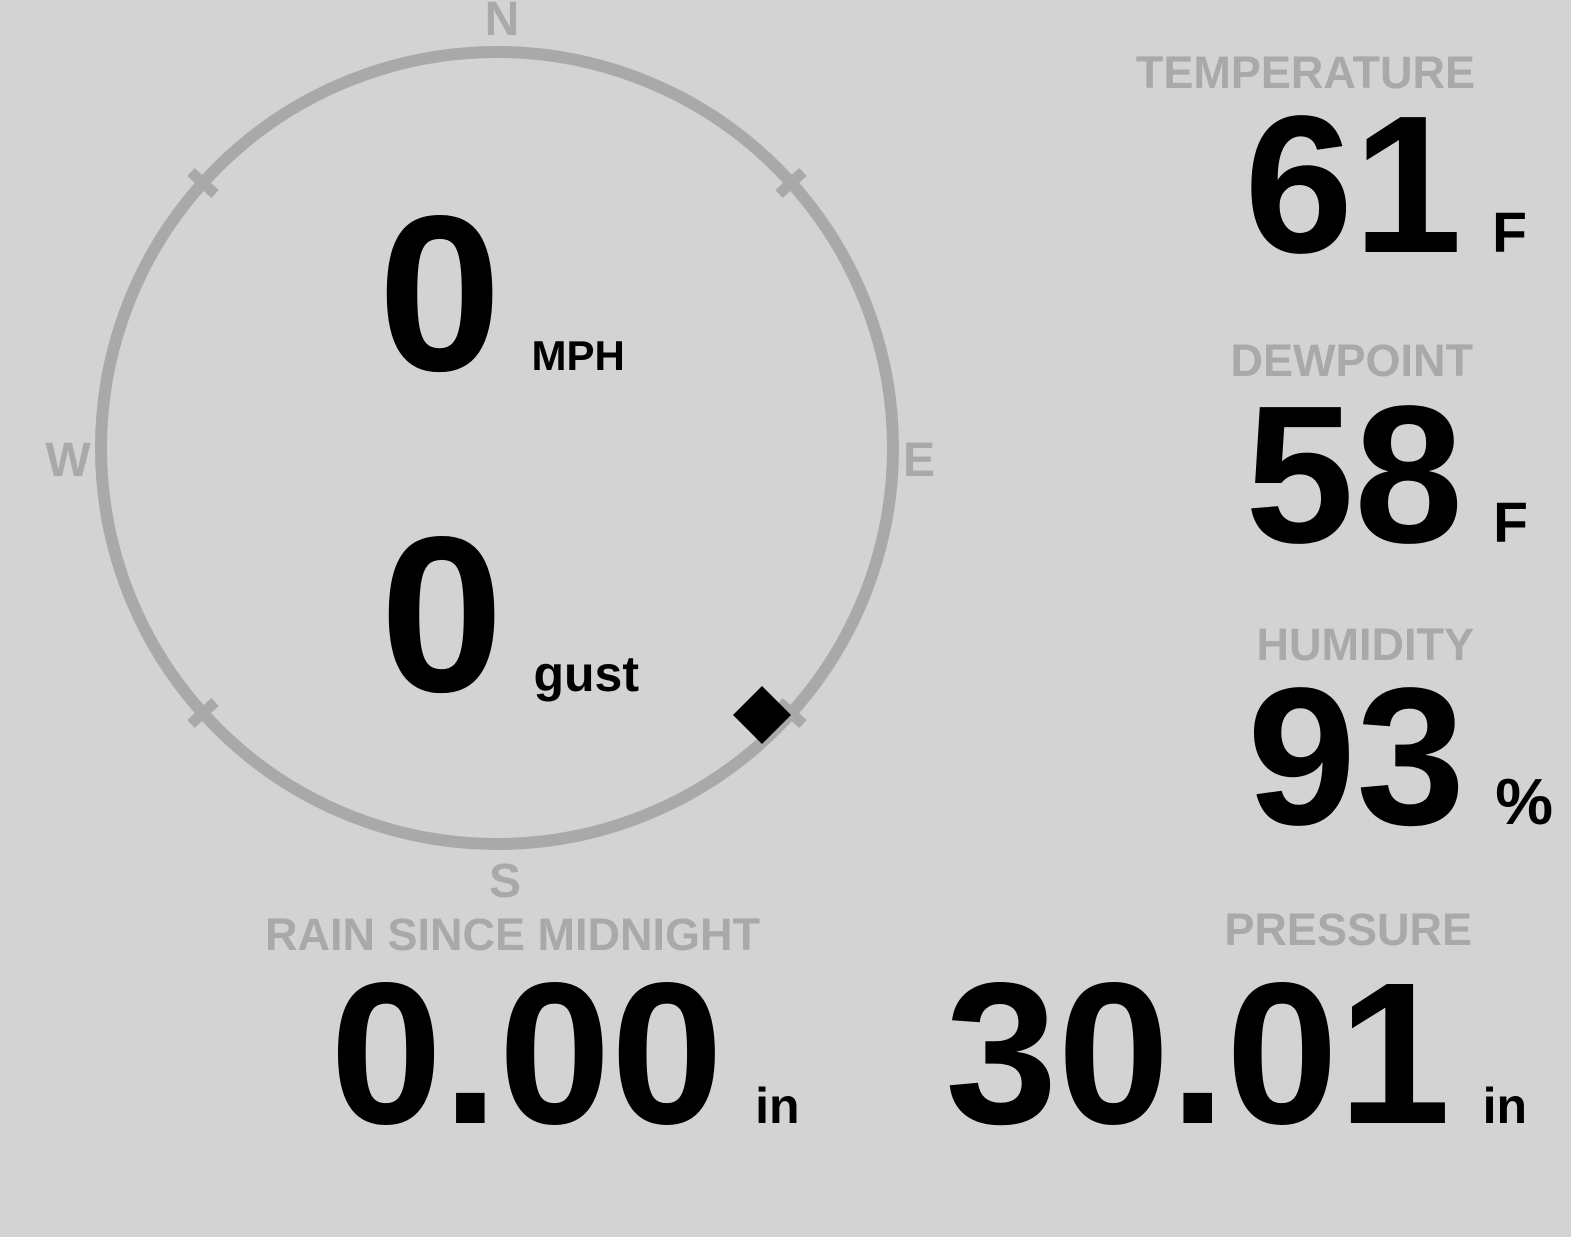 Image resolution: width=1571 pixels, height=1237 pixels. Describe the element at coordinates (1198, 1053) in the screenshot. I see `pressure-value: 30.01` at that location.